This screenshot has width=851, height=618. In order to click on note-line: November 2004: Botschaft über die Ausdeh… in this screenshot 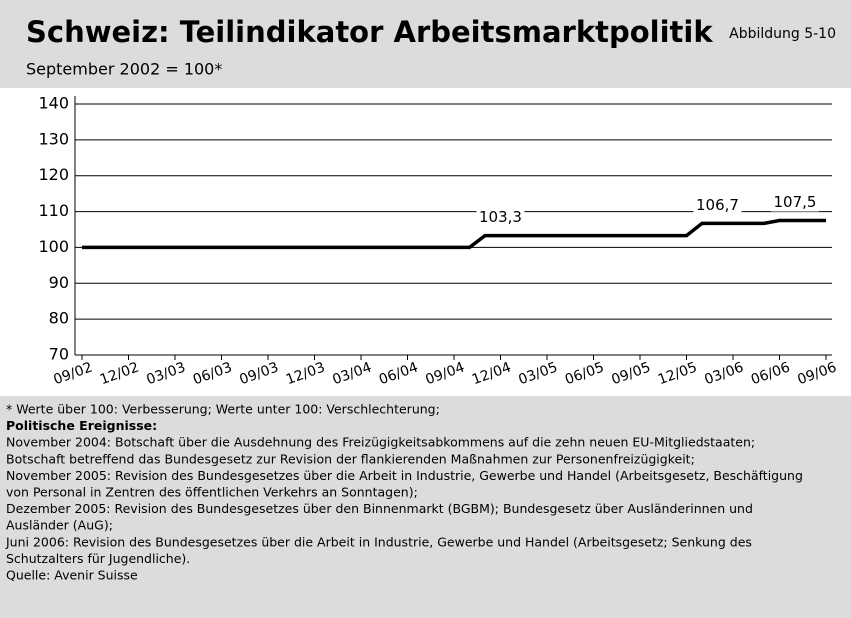, I will do `click(380, 442)`.